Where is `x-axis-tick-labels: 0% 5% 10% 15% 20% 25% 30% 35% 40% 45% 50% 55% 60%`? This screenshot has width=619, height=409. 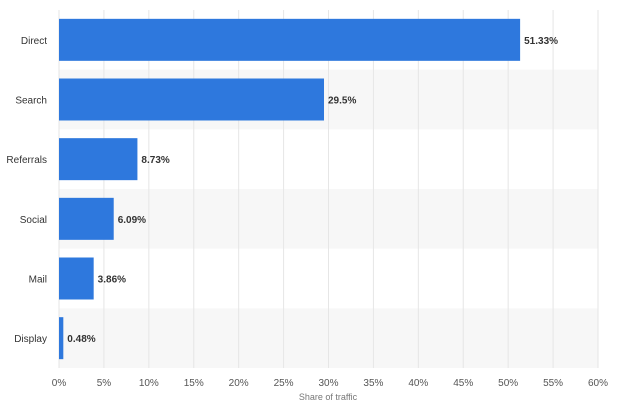
x-axis-tick-labels: 0% 5% 10% 15% 20% 25% 30% 35% 40% 45% 50% 55% 60% is located at coordinates (330, 383).